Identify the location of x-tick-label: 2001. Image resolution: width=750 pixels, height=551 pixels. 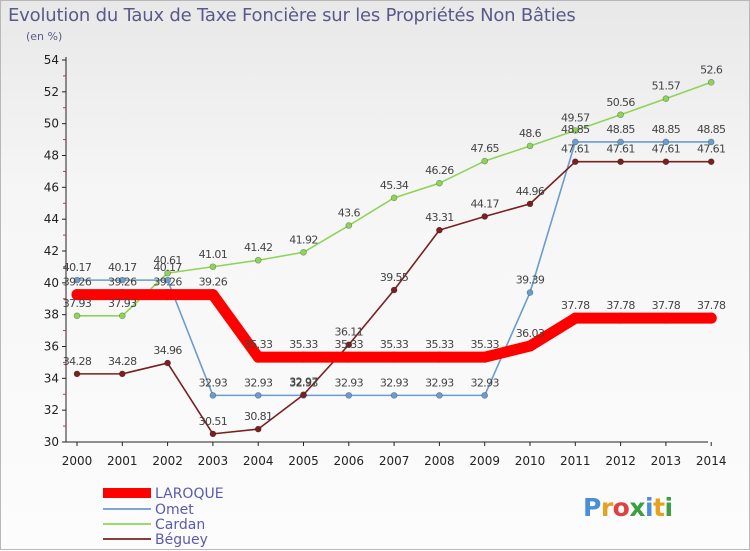
(122, 461).